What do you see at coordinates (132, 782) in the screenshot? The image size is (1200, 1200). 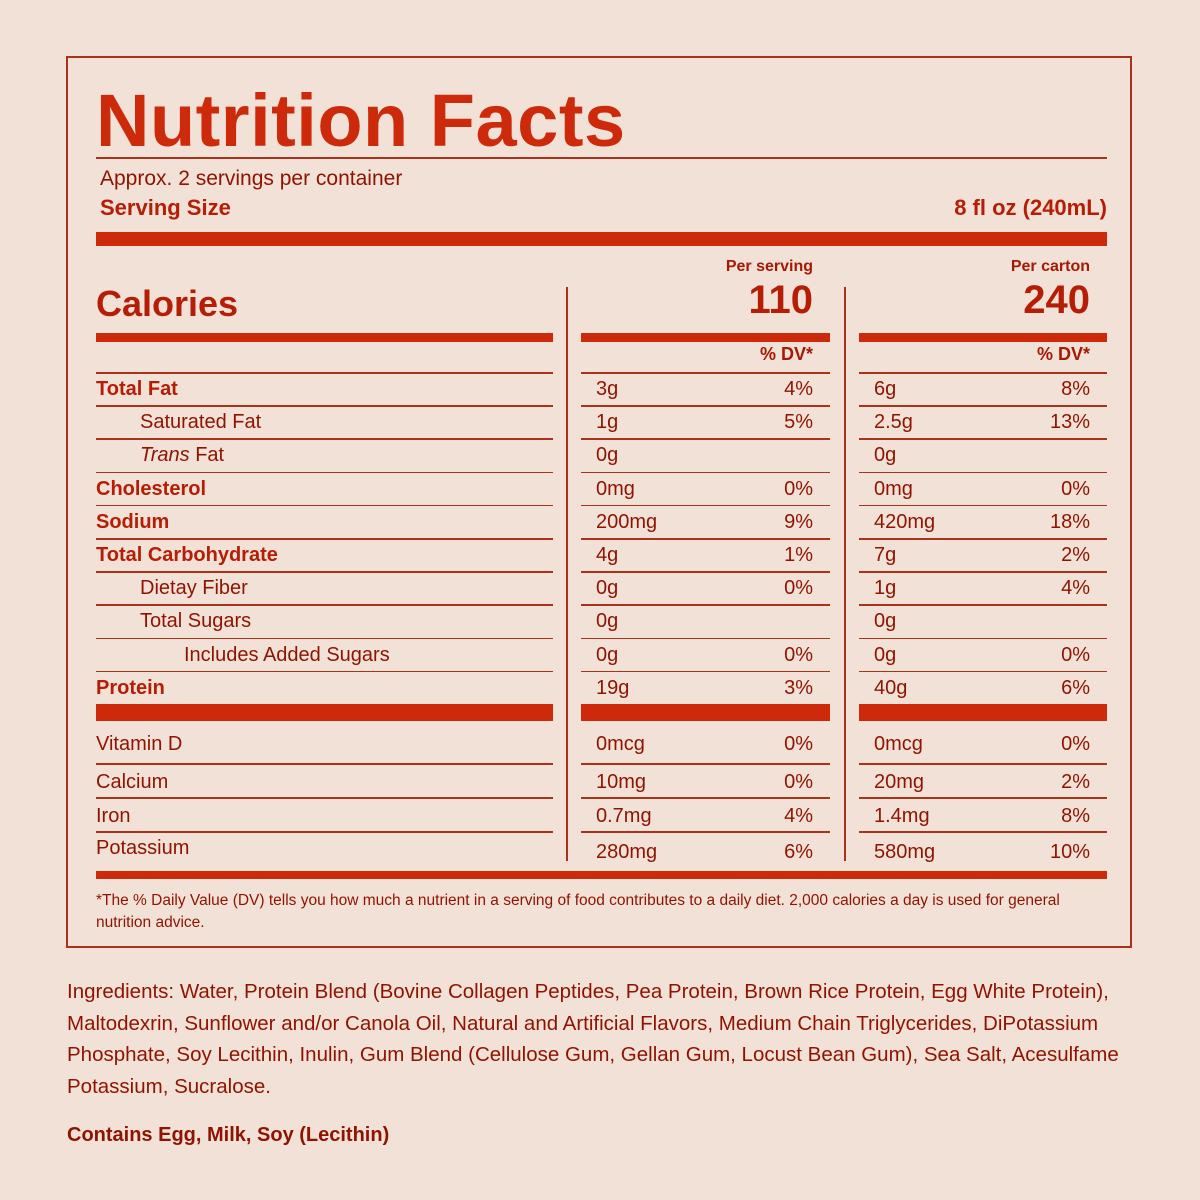 I see `vitamin-label: Calcium` at bounding box center [132, 782].